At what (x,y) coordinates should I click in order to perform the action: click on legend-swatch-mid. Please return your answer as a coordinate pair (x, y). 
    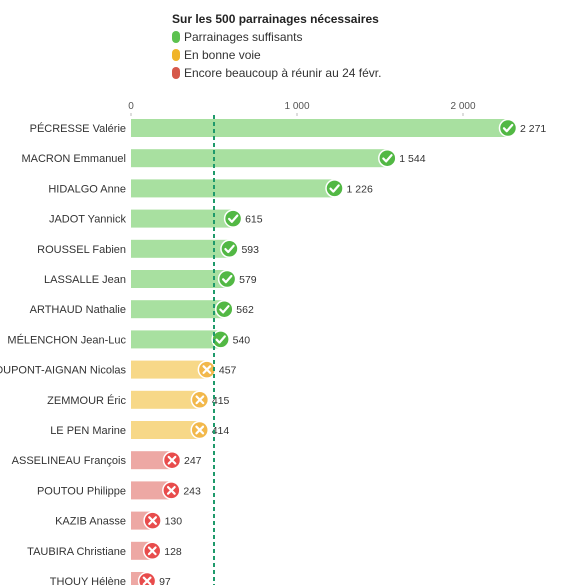
    Looking at the image, I should click on (176, 55).